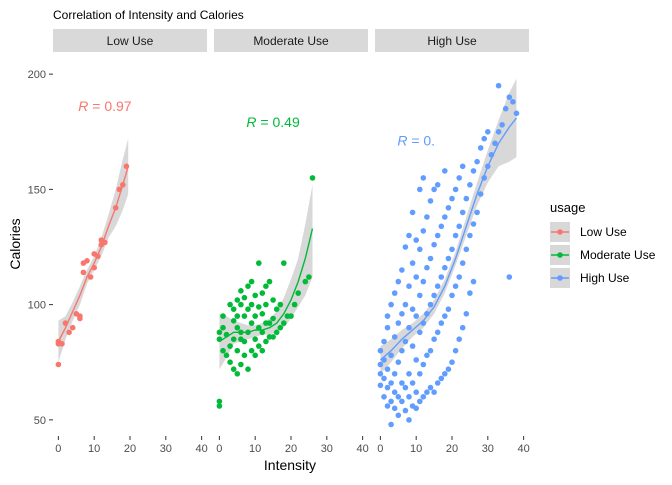  Describe the element at coordinates (166, 449) in the screenshot. I see `x-tick-label: 30` at that location.